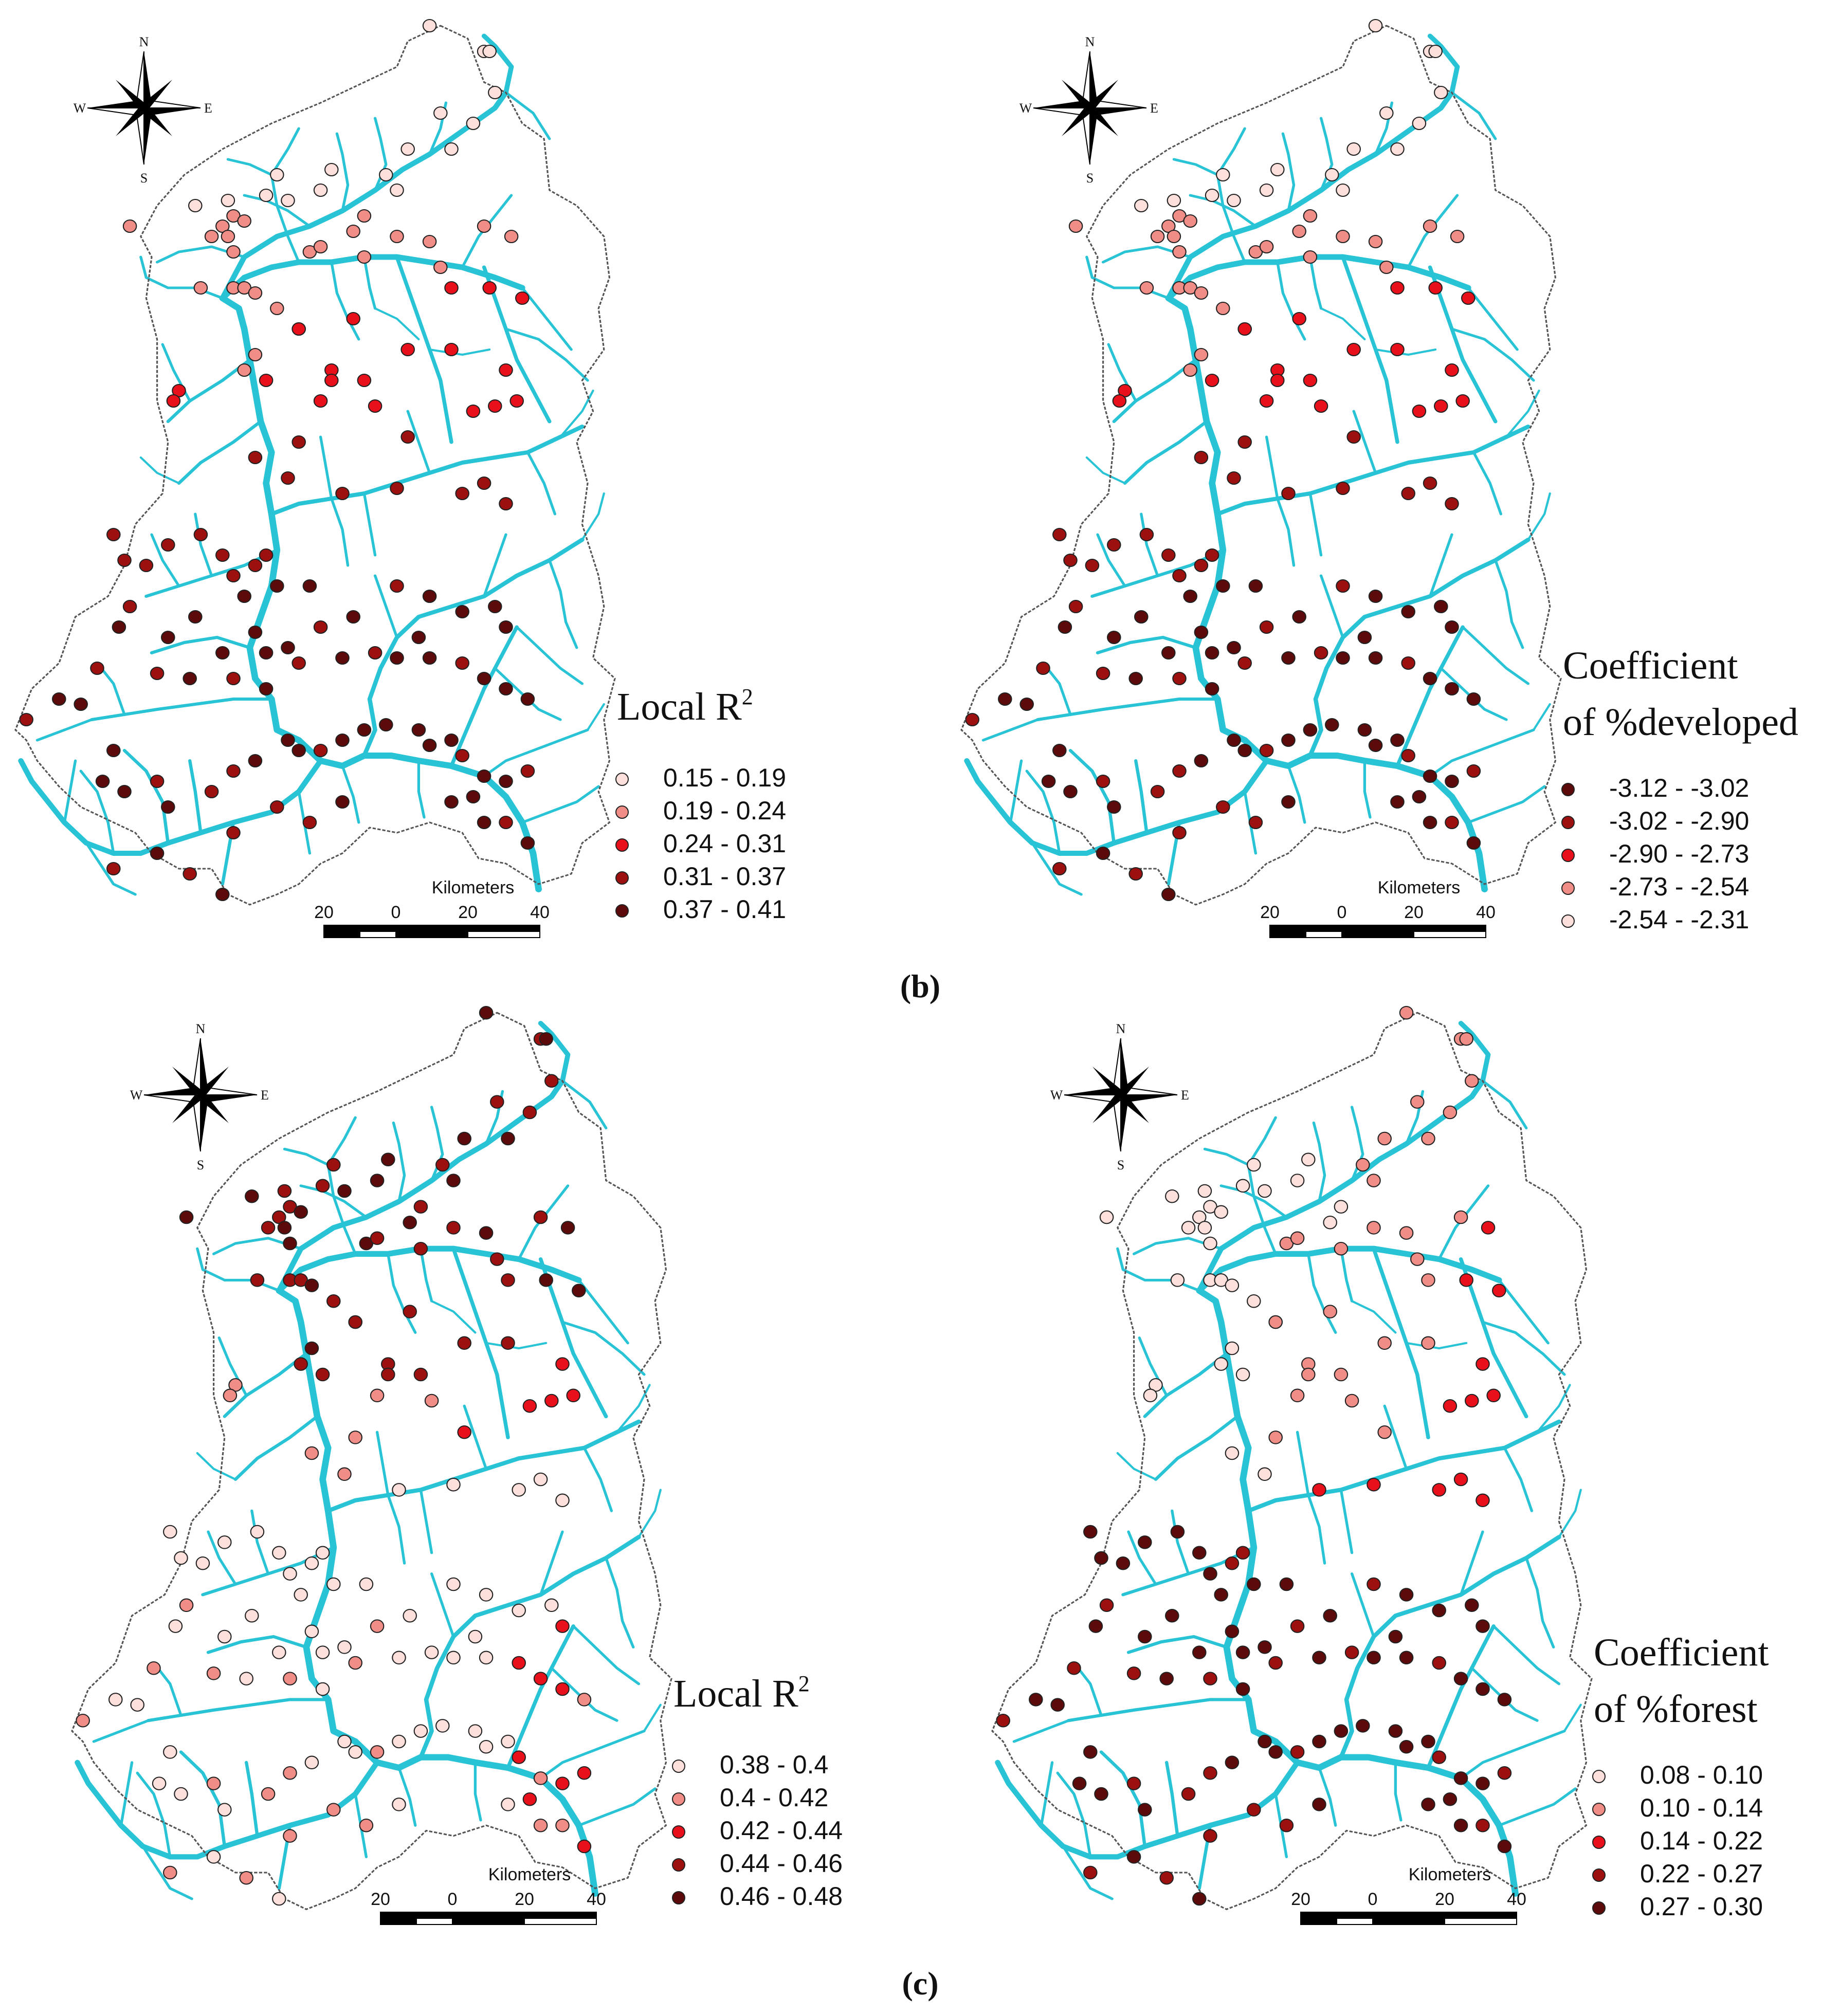 The height and width of the screenshot is (2016, 1840). Describe the element at coordinates (1599, 1809) in the screenshot. I see `legend-swatch` at that location.